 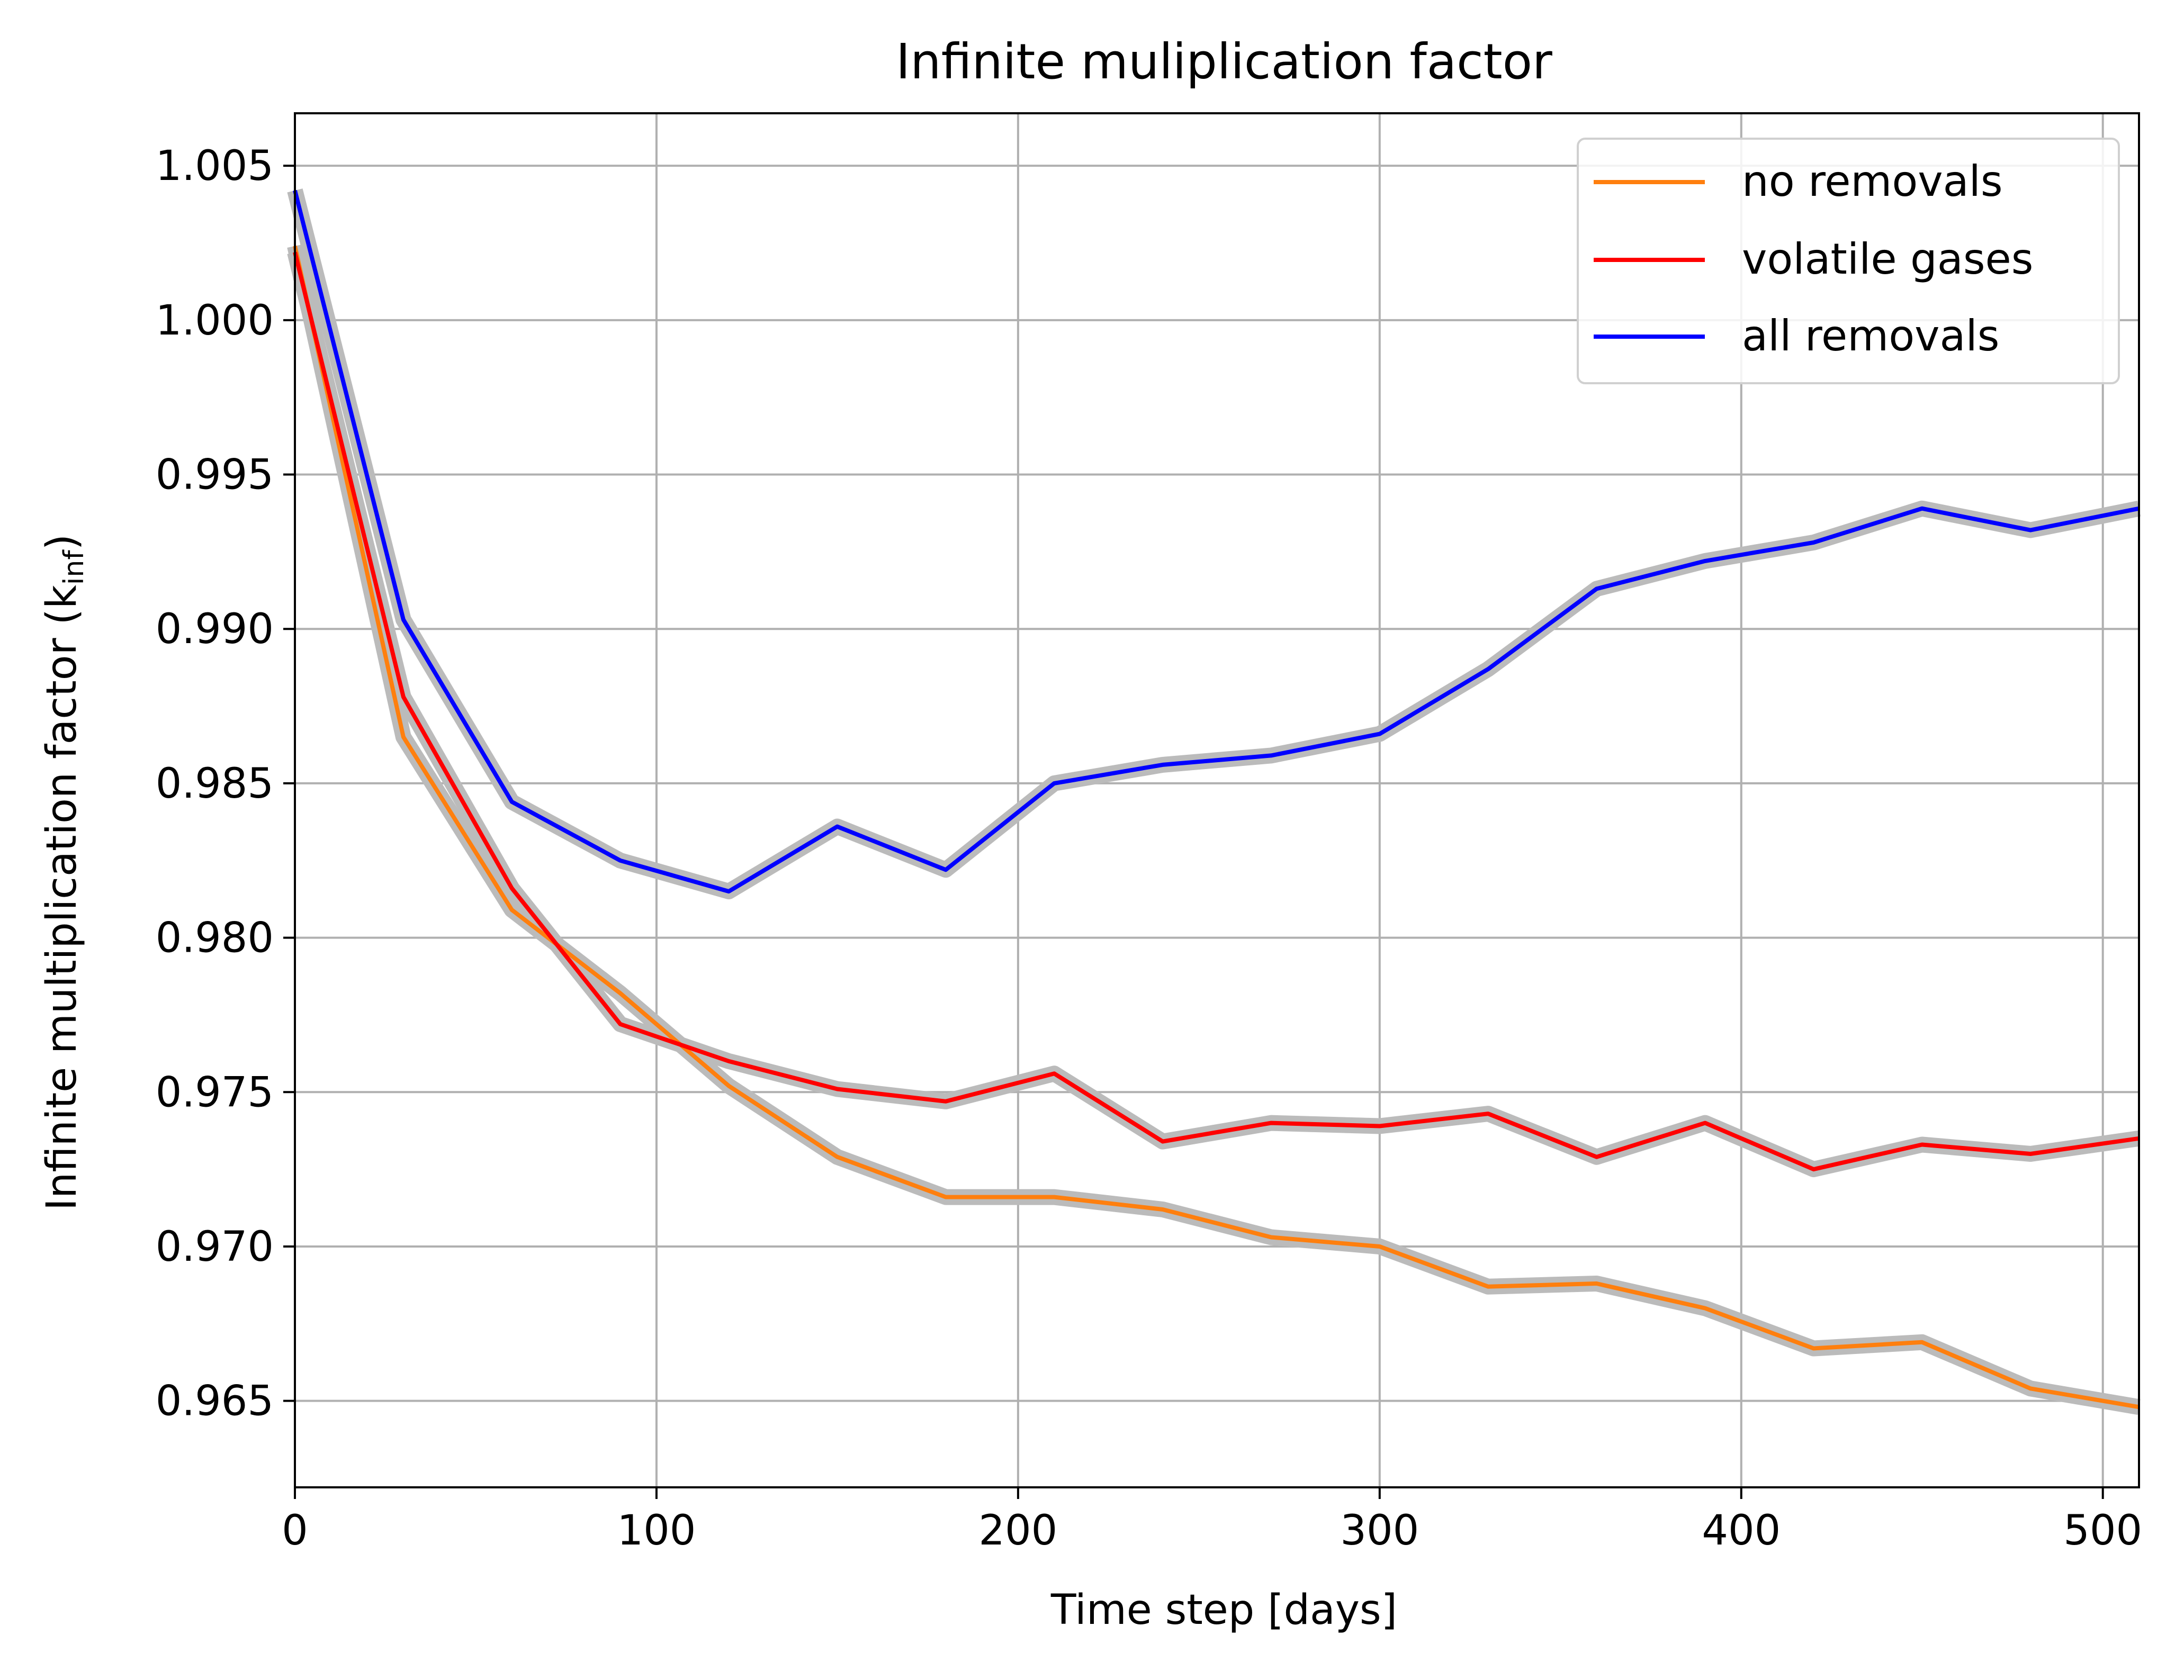 I want to click on x-tick-label: 300, so click(x=1379, y=1531).